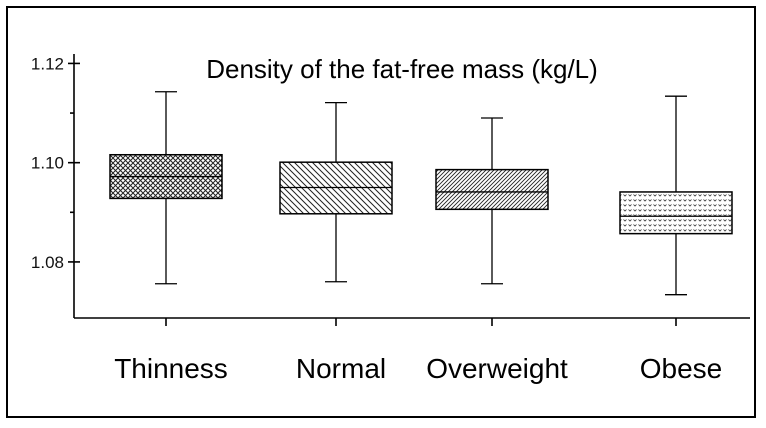  Describe the element at coordinates (47, 262) in the screenshot. I see `y-tick-label: 1.08` at that location.